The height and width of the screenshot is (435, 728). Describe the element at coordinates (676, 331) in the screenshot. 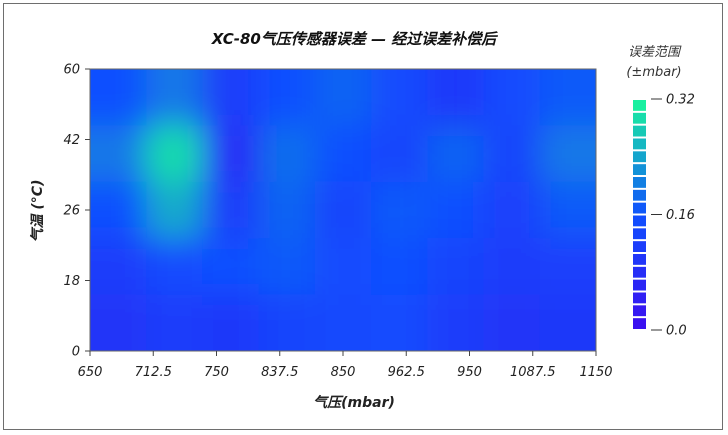

I see `colorbar-tick-label: 0.0` at that location.